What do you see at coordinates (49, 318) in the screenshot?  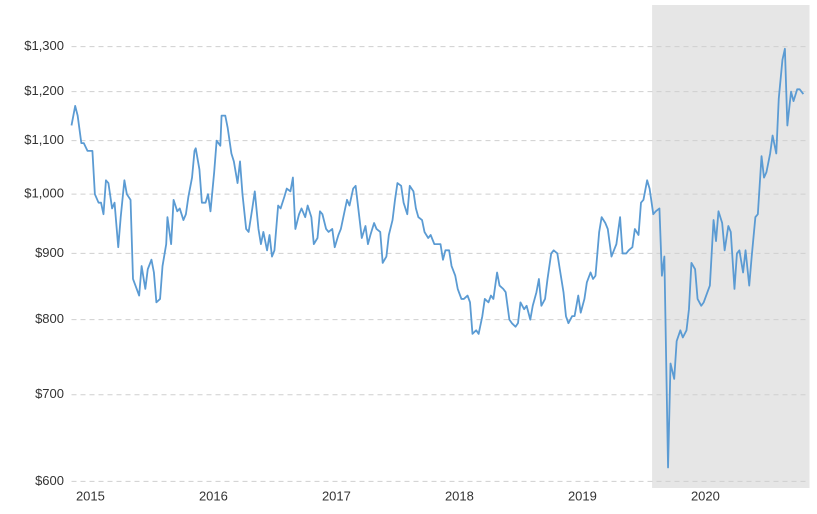 I see `y-tick-label: $800` at bounding box center [49, 318].